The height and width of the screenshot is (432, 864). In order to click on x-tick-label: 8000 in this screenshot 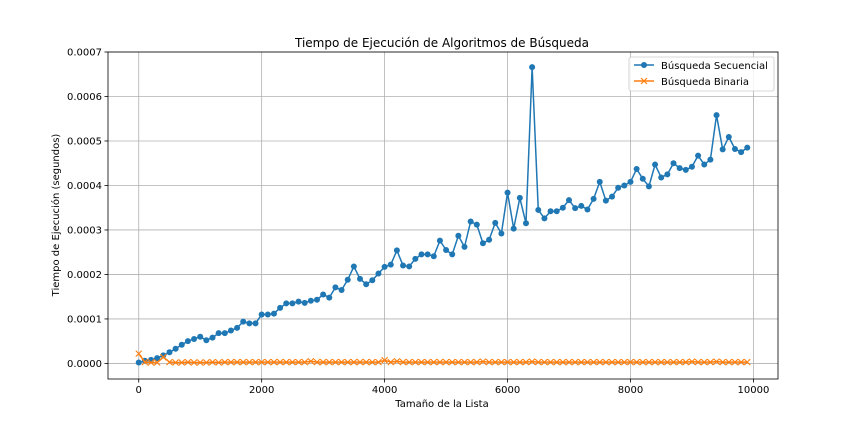, I will do `click(630, 390)`.